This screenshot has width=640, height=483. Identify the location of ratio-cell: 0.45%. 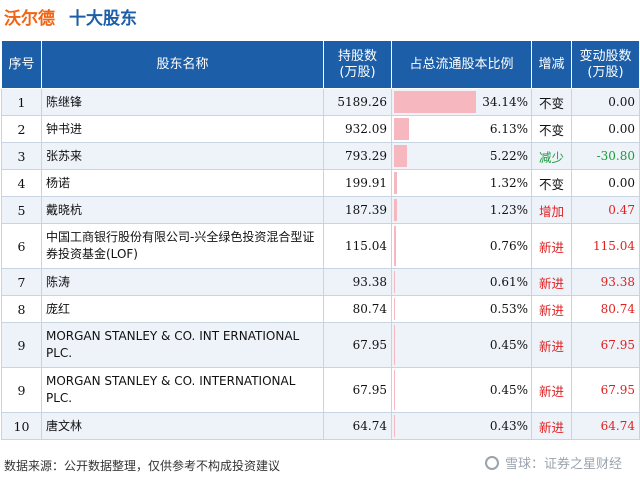
(461, 390).